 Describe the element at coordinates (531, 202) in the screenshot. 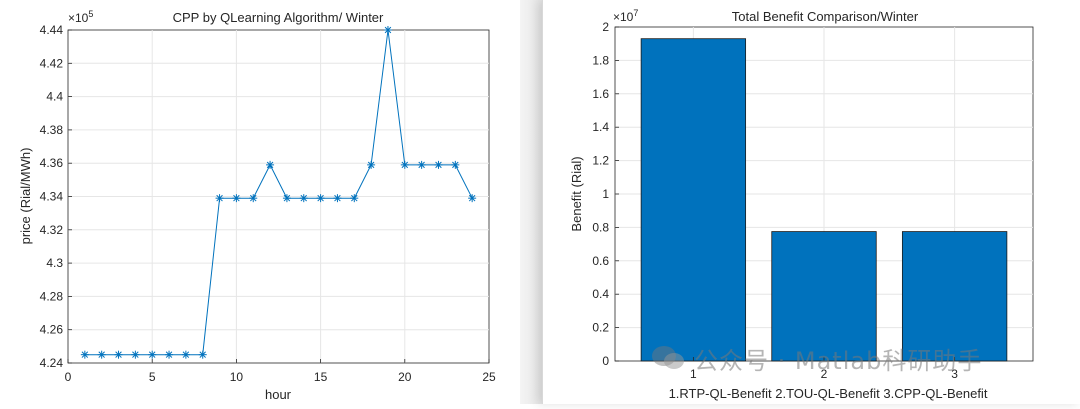

I see `window-gutter` at that location.